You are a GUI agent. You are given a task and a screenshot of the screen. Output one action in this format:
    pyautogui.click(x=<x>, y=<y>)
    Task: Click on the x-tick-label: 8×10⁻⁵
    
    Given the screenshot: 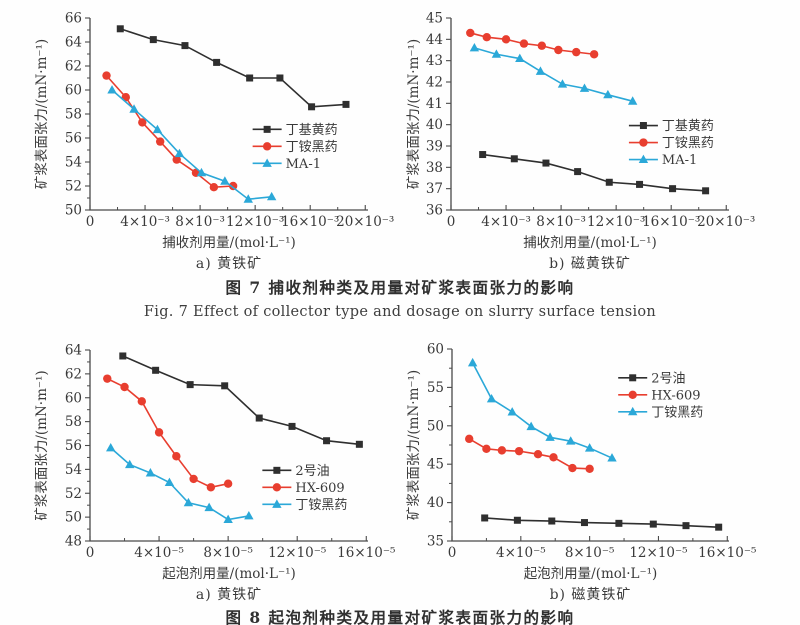 What is the action you would take?
    pyautogui.click(x=590, y=553)
    